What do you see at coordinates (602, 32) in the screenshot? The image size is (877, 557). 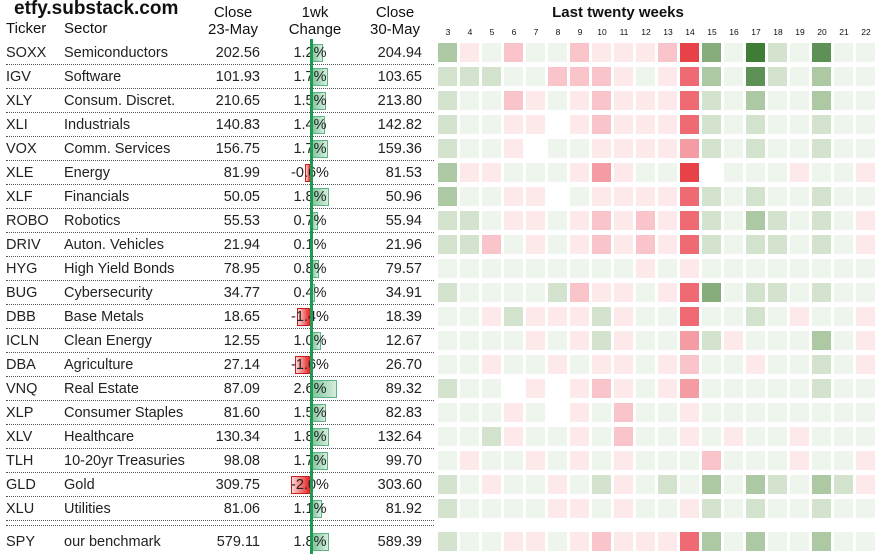 I see `week-label: 10` at bounding box center [602, 32].